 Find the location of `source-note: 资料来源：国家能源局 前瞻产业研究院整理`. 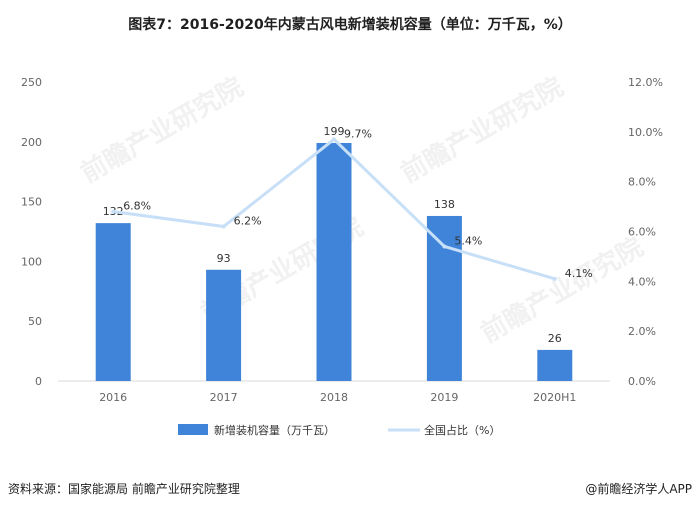

source-note: 资料来源：国家能源局 前瞻产业研究院整理 is located at coordinates (124, 489).